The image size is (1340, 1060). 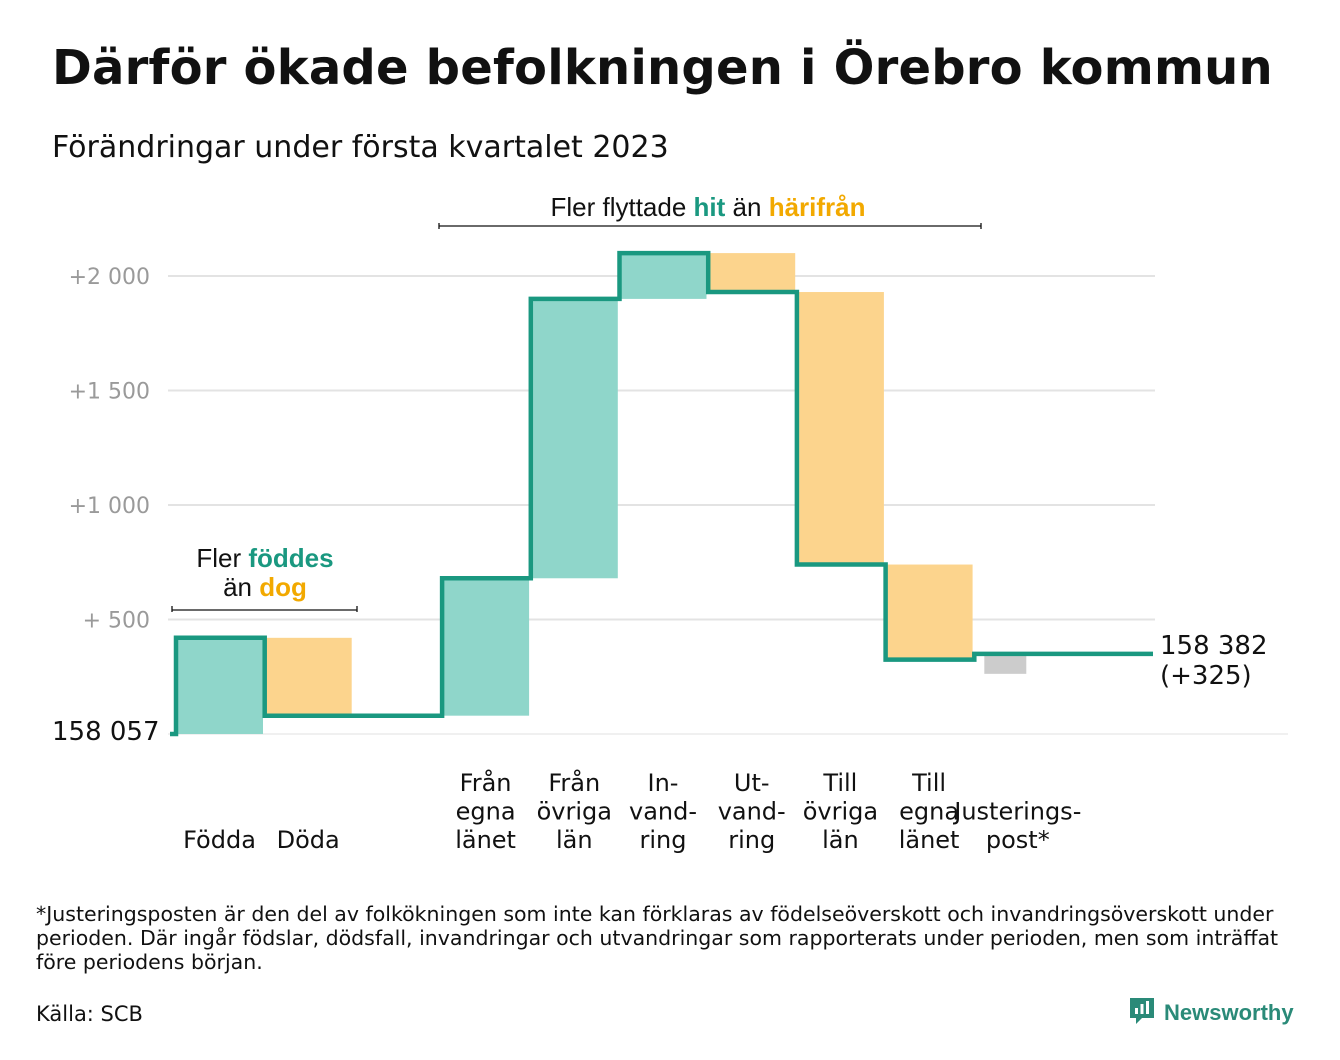 What do you see at coordinates (752, 783) in the screenshot?
I see `category-label: Ut-` at bounding box center [752, 783].